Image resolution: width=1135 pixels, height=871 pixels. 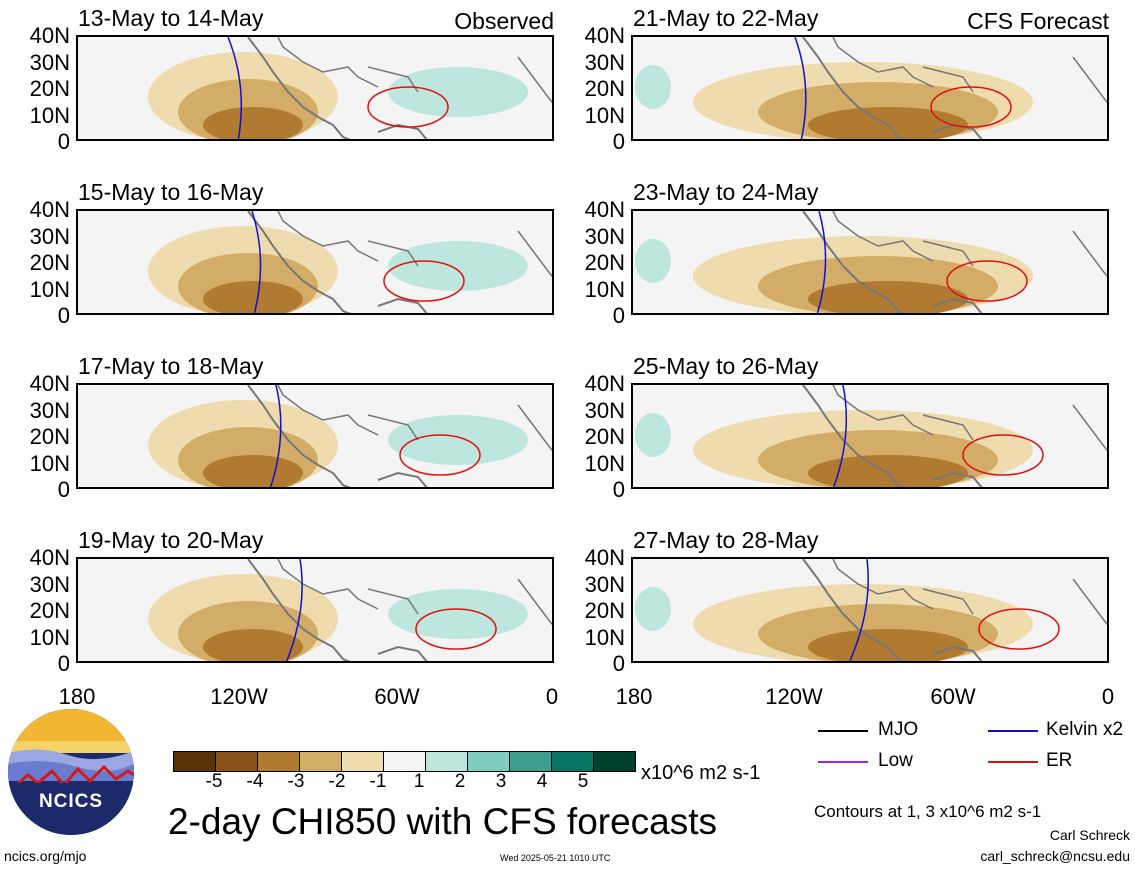 I want to click on timestamp: Wed 2025-05-21 1010 UTC, so click(x=555, y=858).